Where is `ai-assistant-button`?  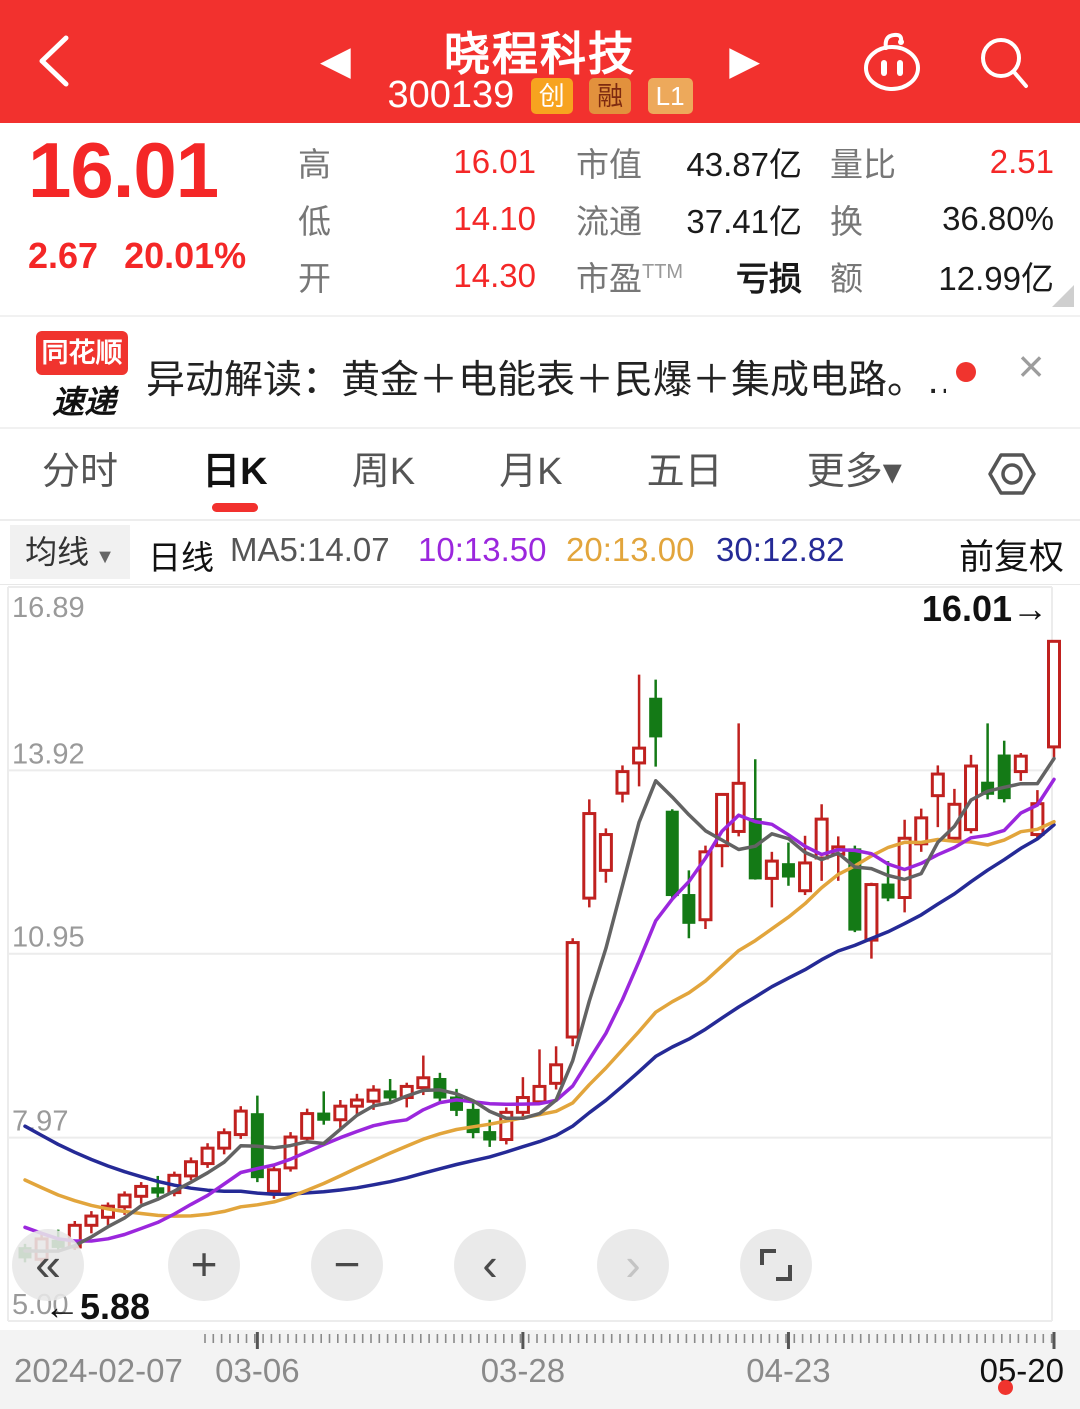 ai-assistant-button is located at coordinates (892, 62).